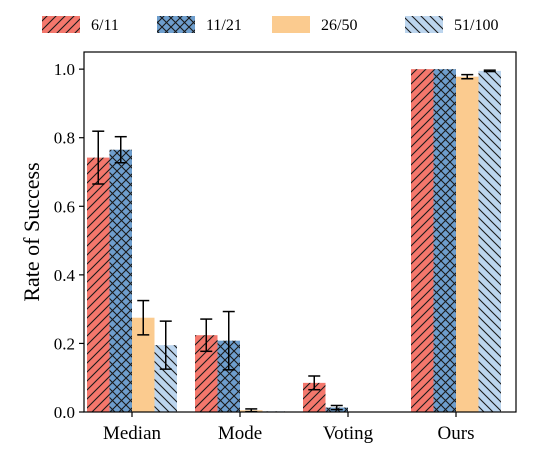 The image size is (548, 457). I want to click on x-tick-label-mode: Mode, so click(240, 433).